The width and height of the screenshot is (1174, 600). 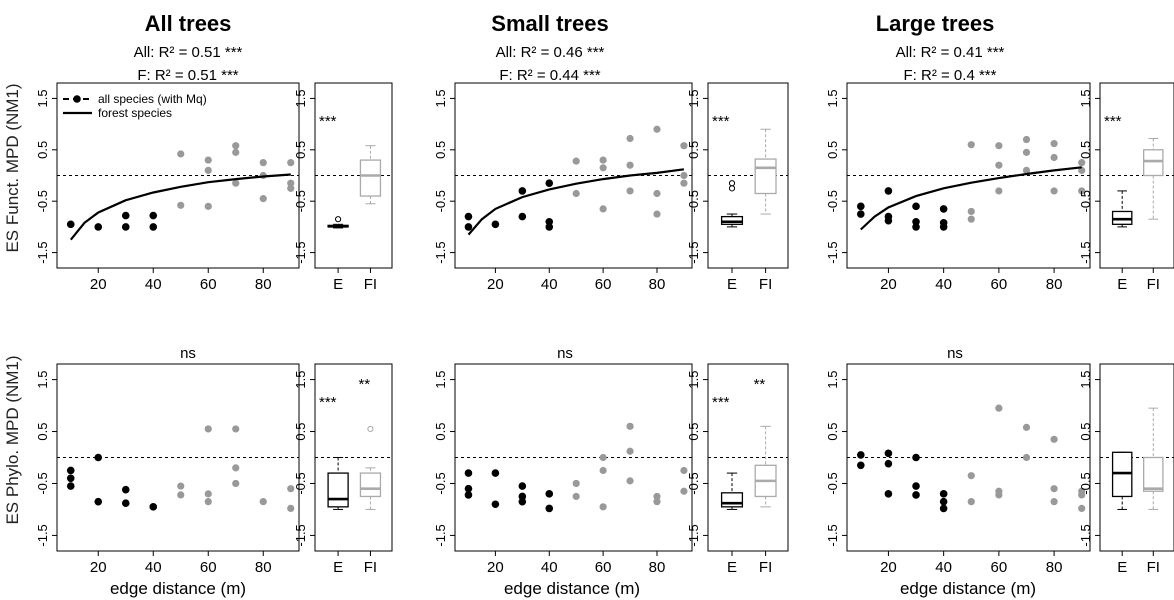 I want to click on scatter-top: -1.5 -0.5 0.5 1.5 20 40 60 80, so click(x=563, y=187).